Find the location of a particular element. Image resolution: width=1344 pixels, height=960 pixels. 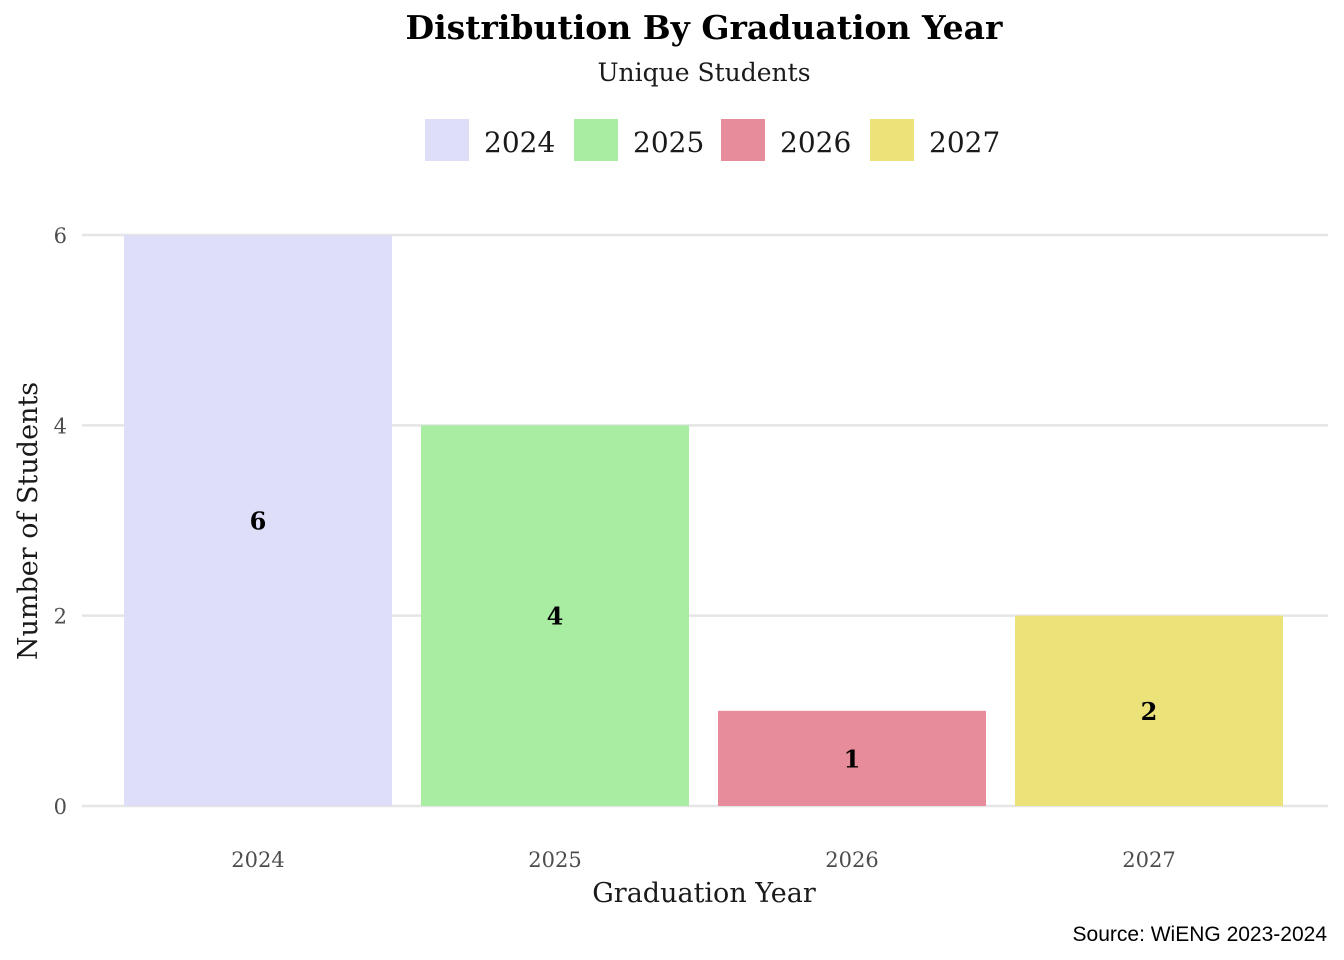

data-label-2025: 4 is located at coordinates (555, 616).